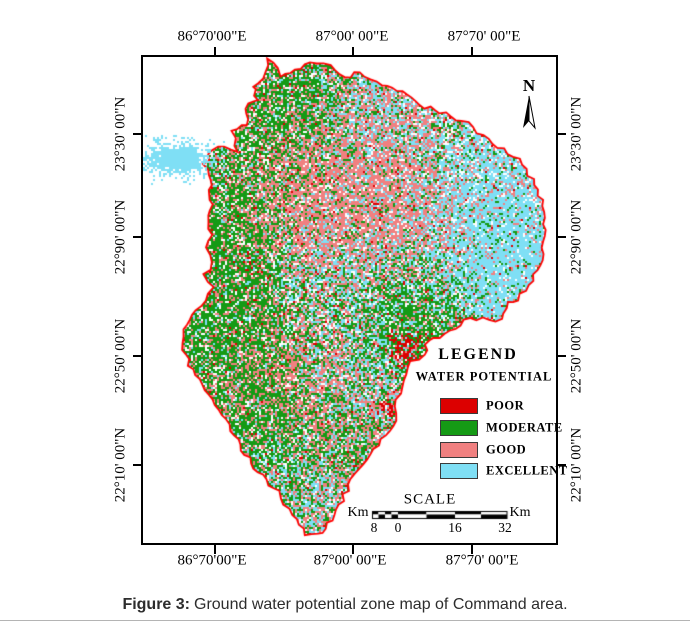  I want to click on legend-subtitle: WATER POTENTIAL, so click(484, 376).